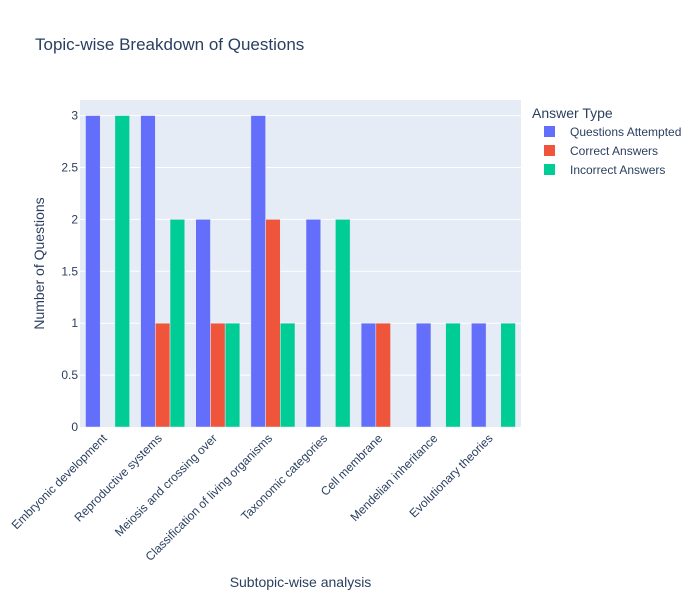 This screenshot has height=600, width=700. Describe the element at coordinates (74, 219) in the screenshot. I see `y-tick-label: 2` at that location.